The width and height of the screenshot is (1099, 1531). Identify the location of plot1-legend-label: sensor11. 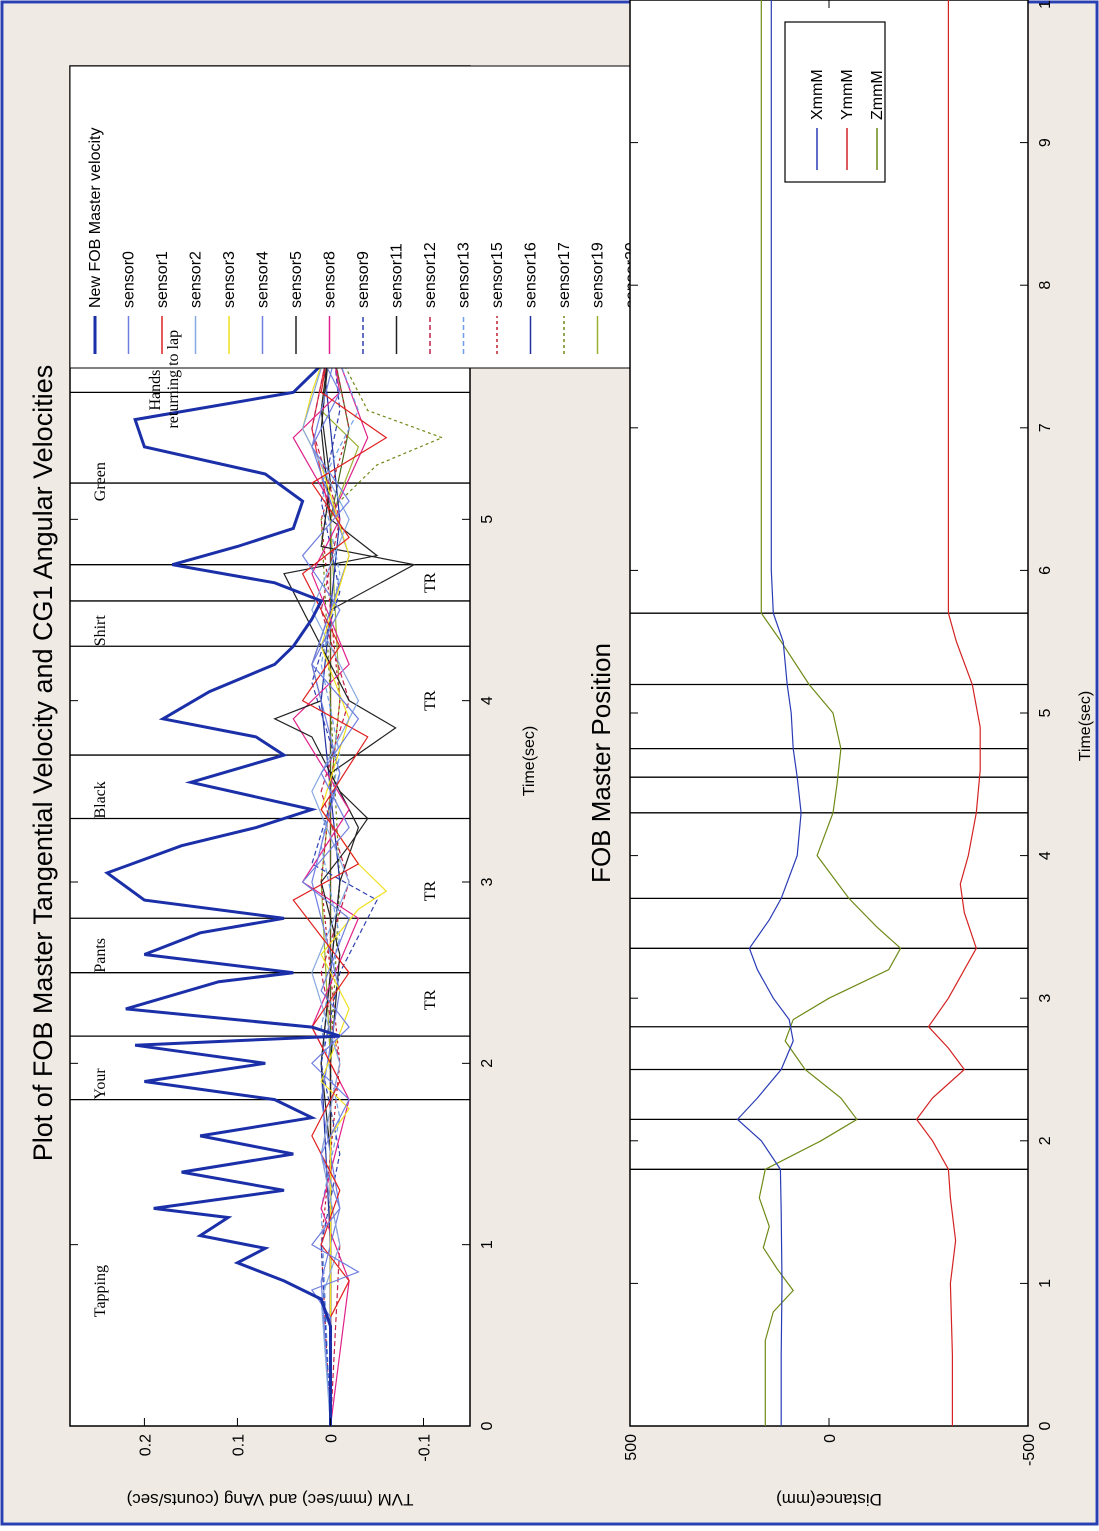
(397, 275).